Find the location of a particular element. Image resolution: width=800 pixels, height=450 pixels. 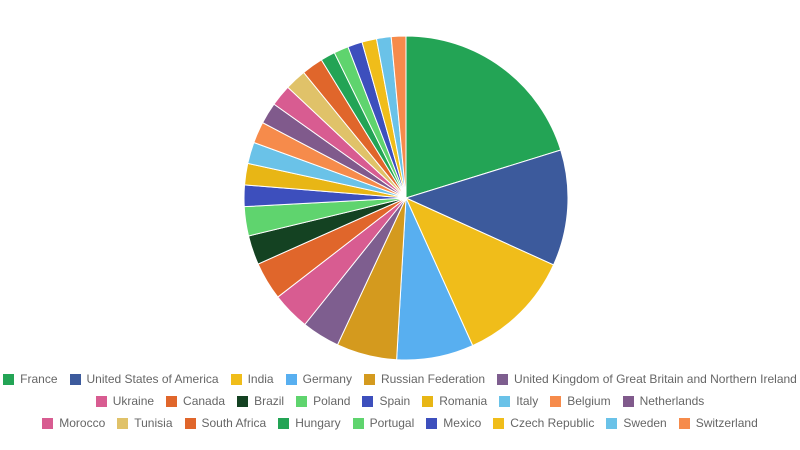

legend-item: Brazil is located at coordinates (260, 401).